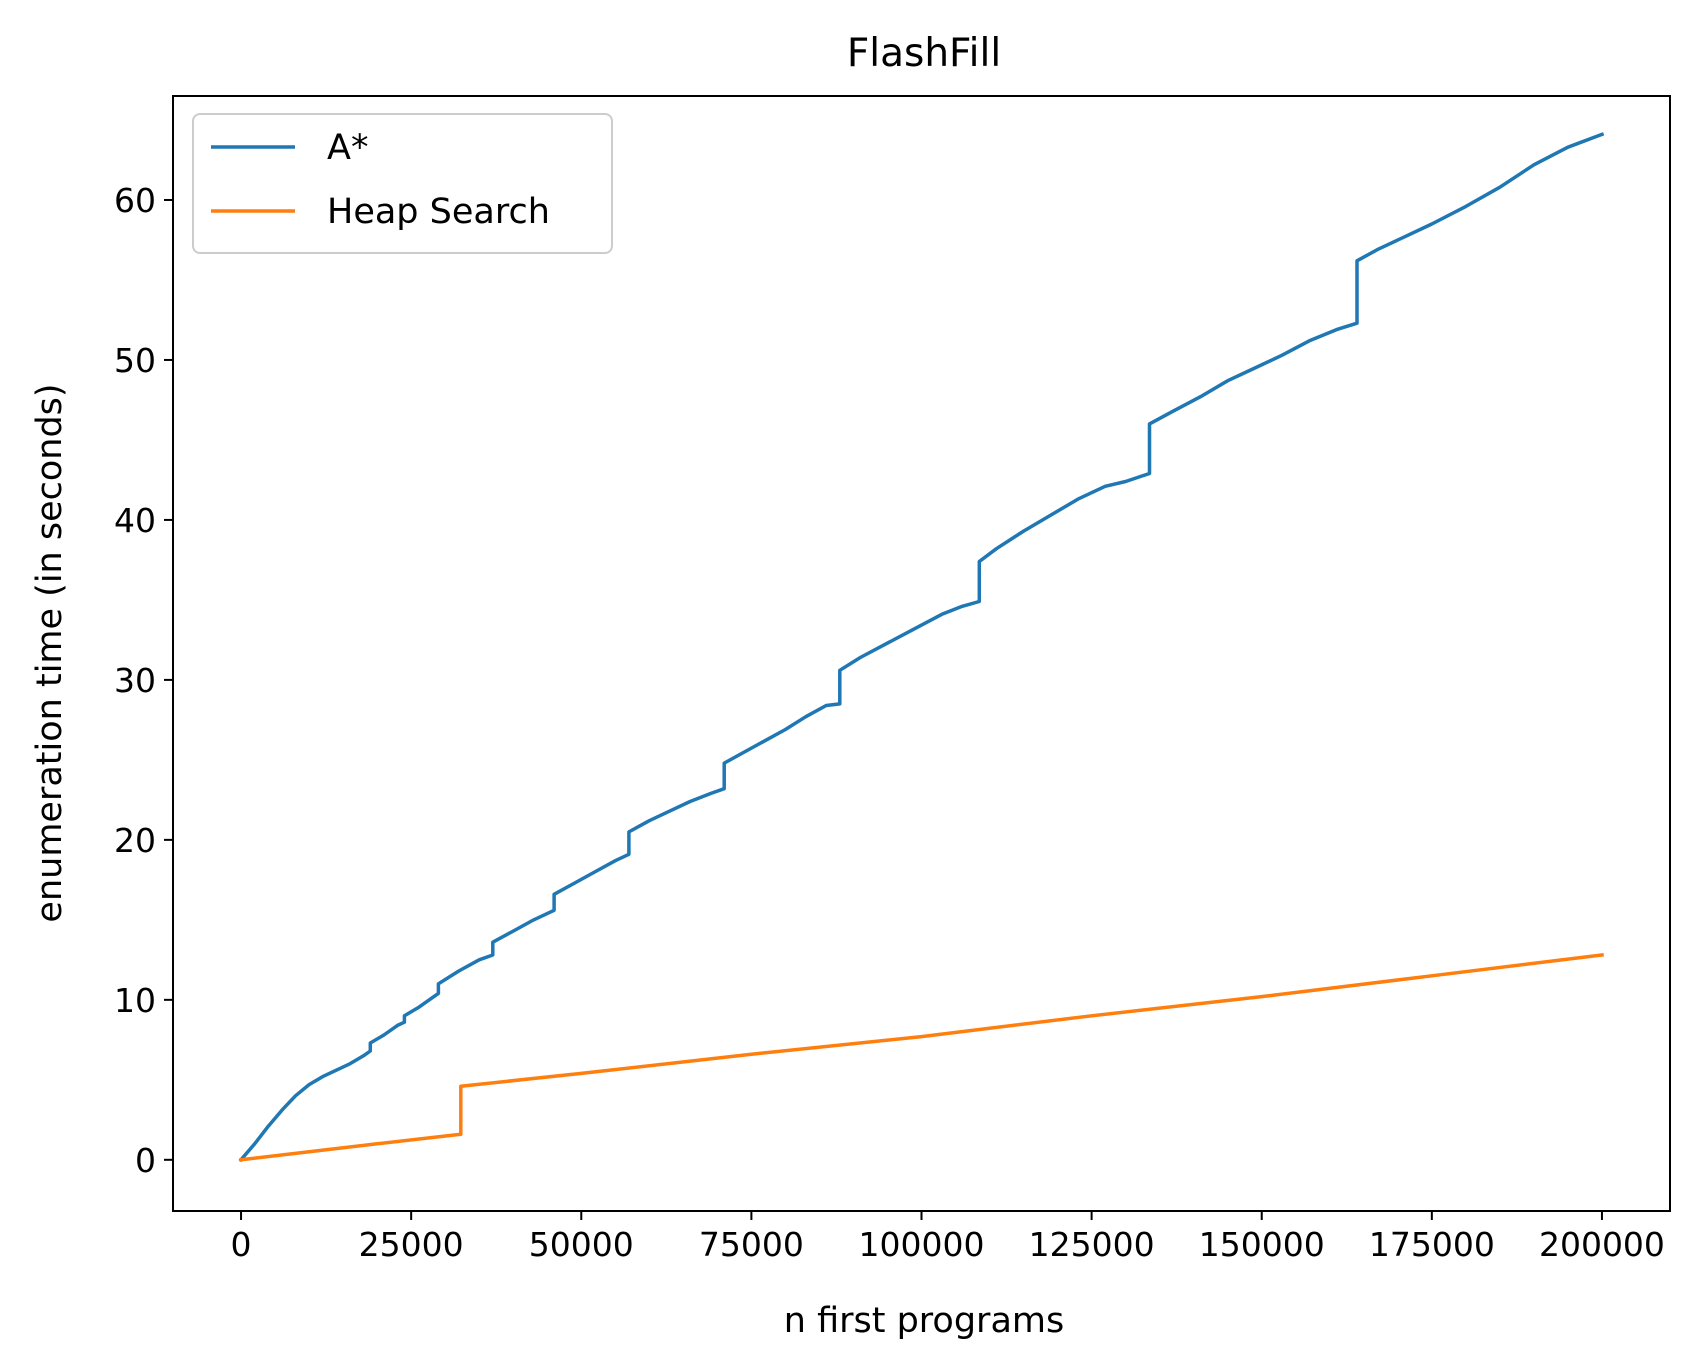 The image size is (1700, 1361). What do you see at coordinates (50, 652) in the screenshot?
I see `y-axis-label: enumeration time (in seconds)` at bounding box center [50, 652].